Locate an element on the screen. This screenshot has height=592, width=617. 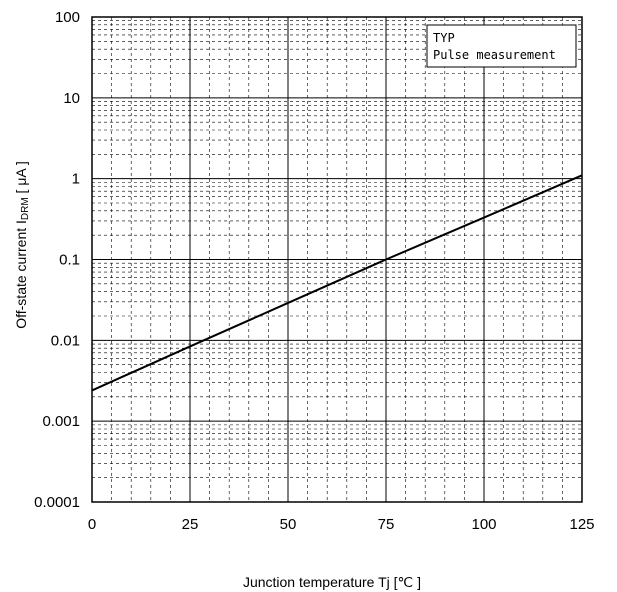
x-tick-labels: 0 25 50 75 100 125 is located at coordinates (341, 524).